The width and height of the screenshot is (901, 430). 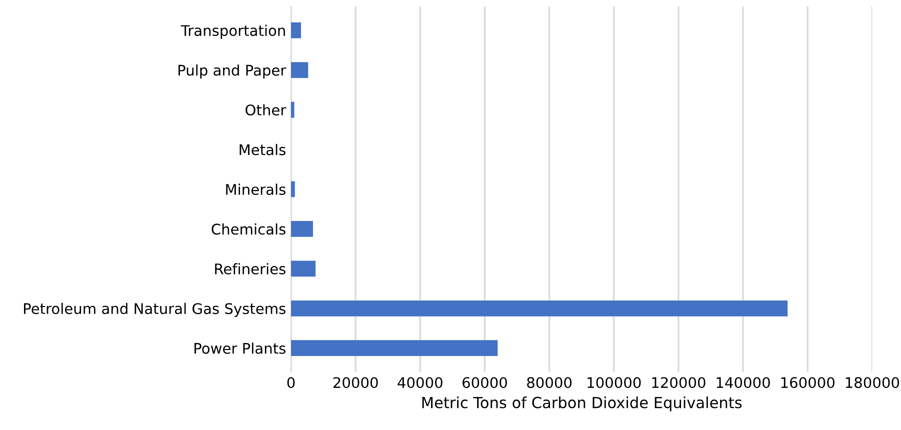 What do you see at coordinates (873, 382) in the screenshot?
I see `x-tick-label: 180000` at bounding box center [873, 382].